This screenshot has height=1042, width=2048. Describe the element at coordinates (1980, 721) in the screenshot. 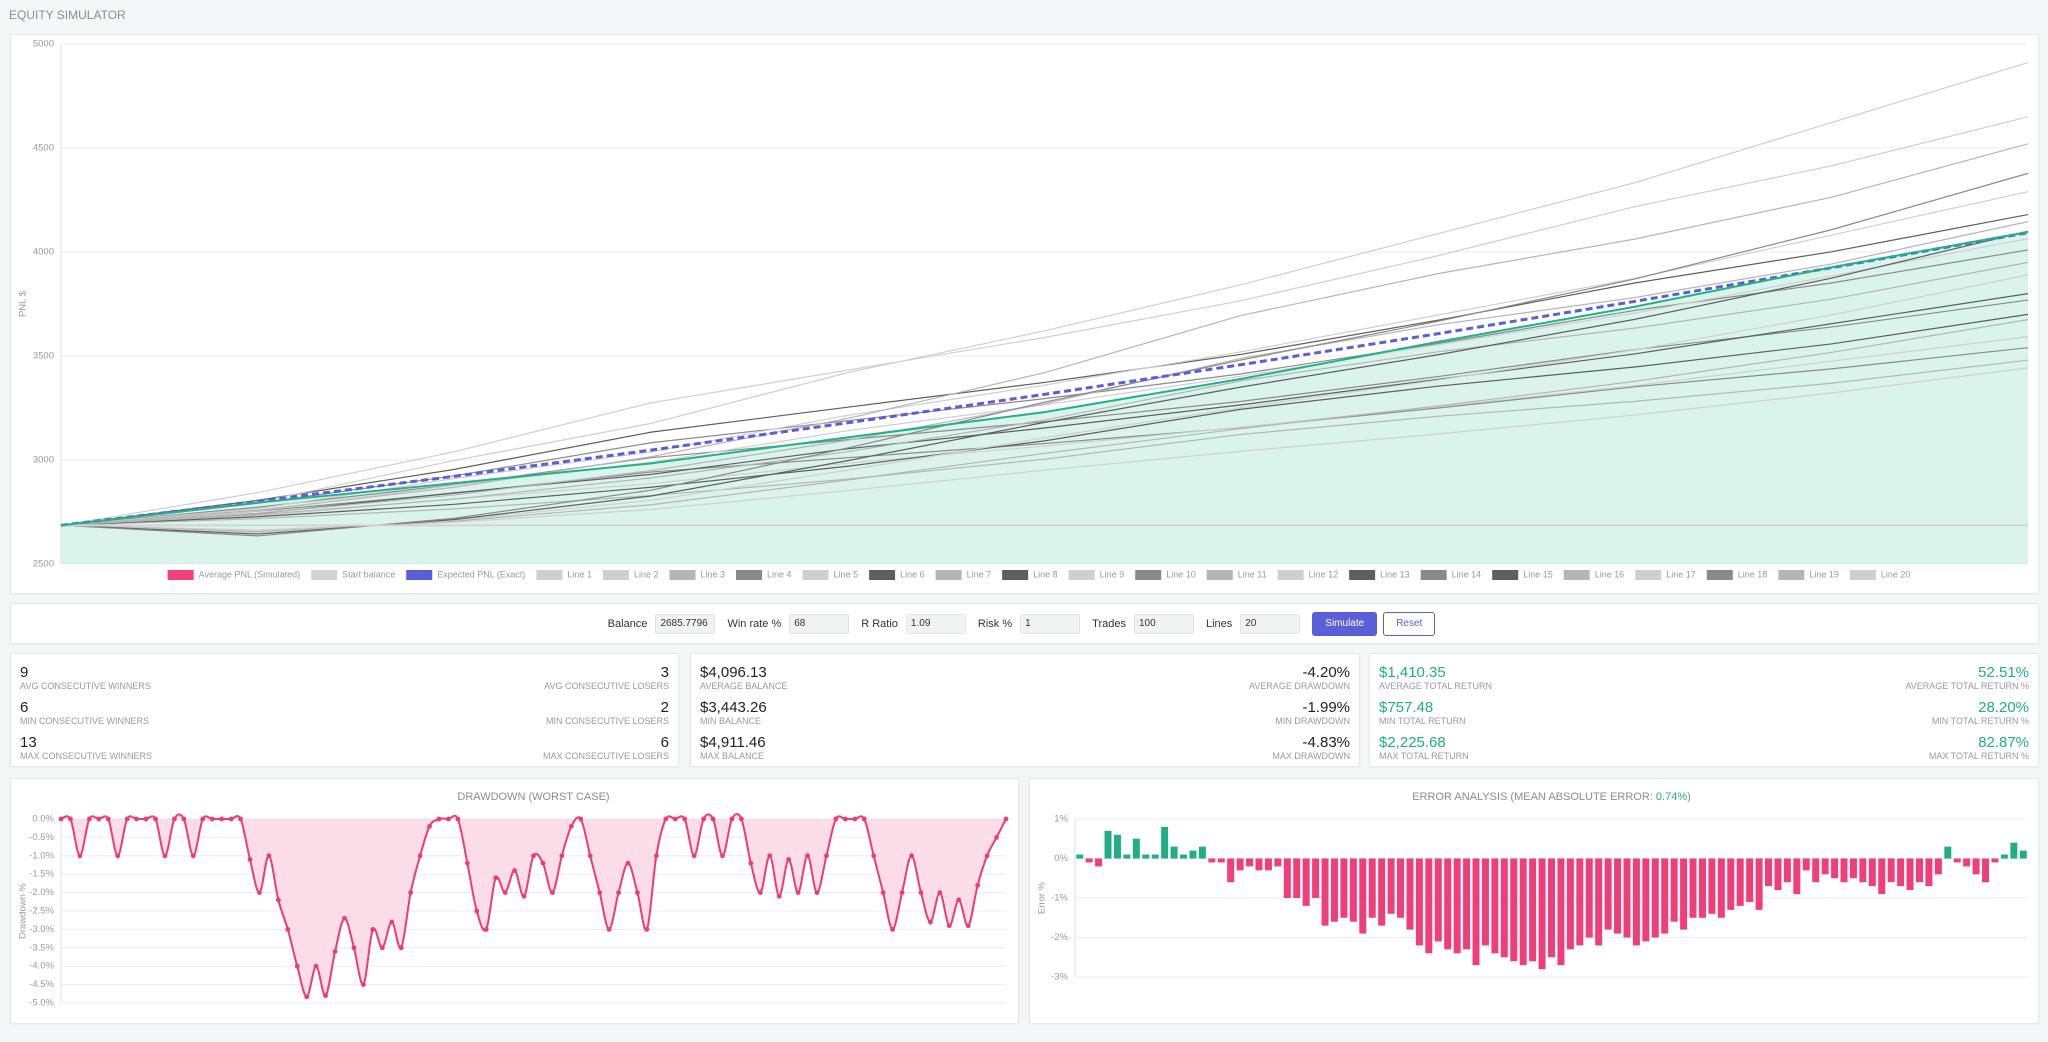

I see `stat-label: MIN TOTAL RETURN %` at that location.